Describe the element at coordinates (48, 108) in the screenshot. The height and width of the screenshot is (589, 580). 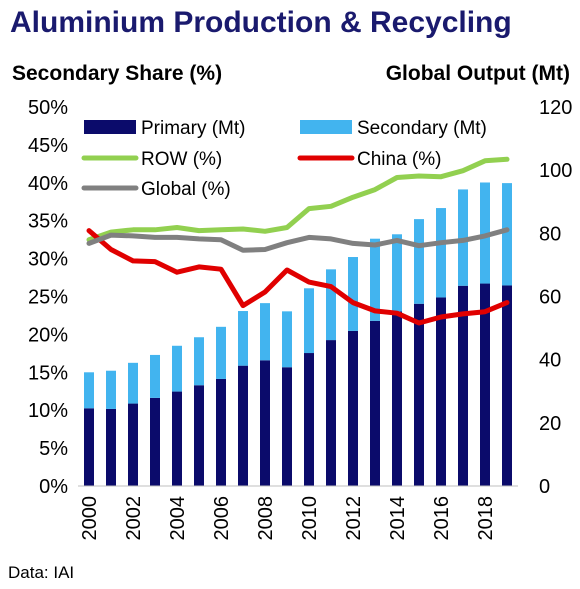
I see `left-tick-label: 50%` at that location.